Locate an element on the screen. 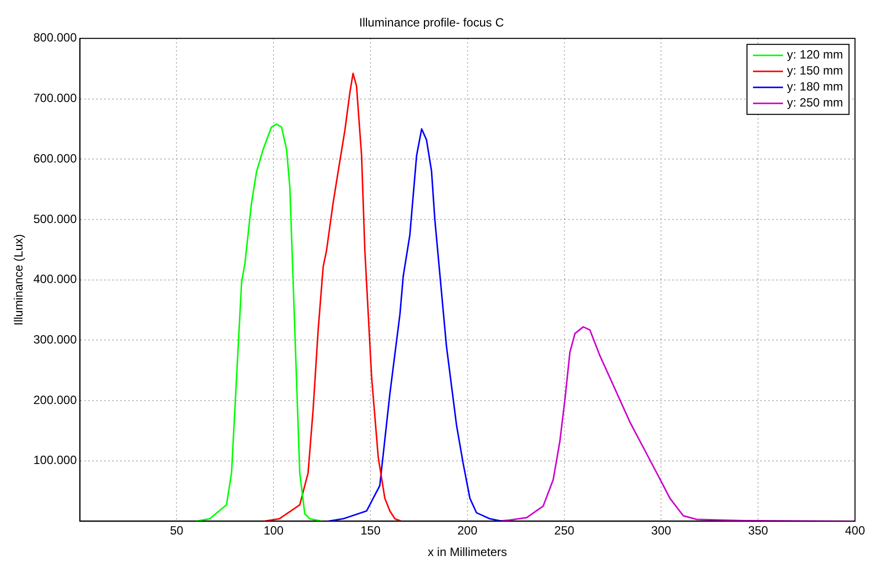 This screenshot has height=574, width=877. y-tick-label: 200.000 is located at coordinates (55, 399).